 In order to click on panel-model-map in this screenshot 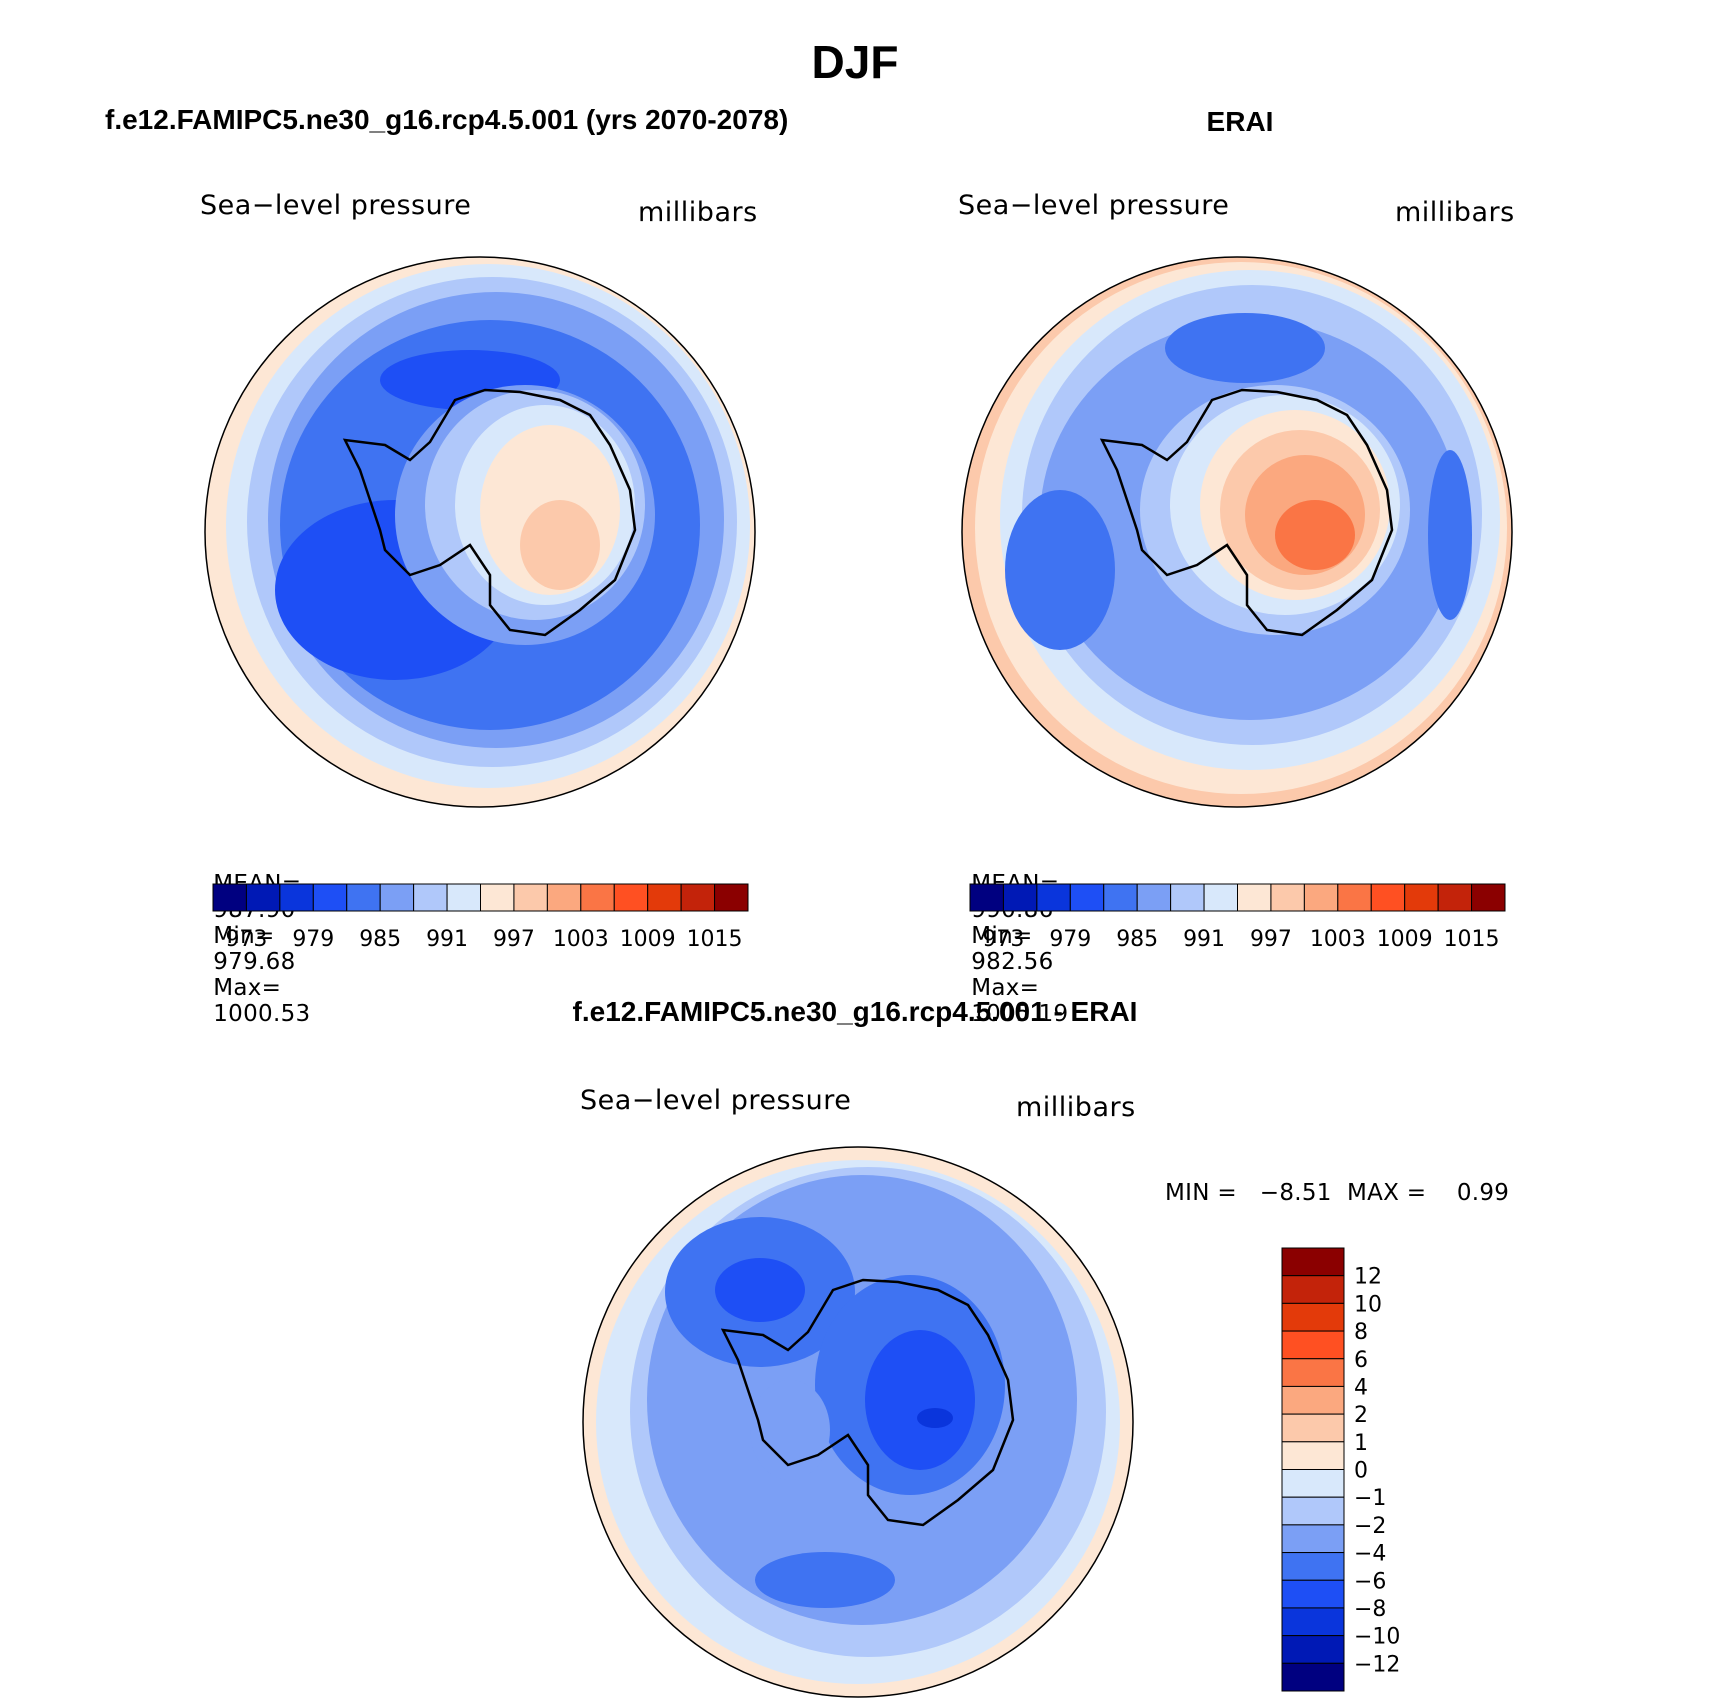, I will do `click(480, 532)`.